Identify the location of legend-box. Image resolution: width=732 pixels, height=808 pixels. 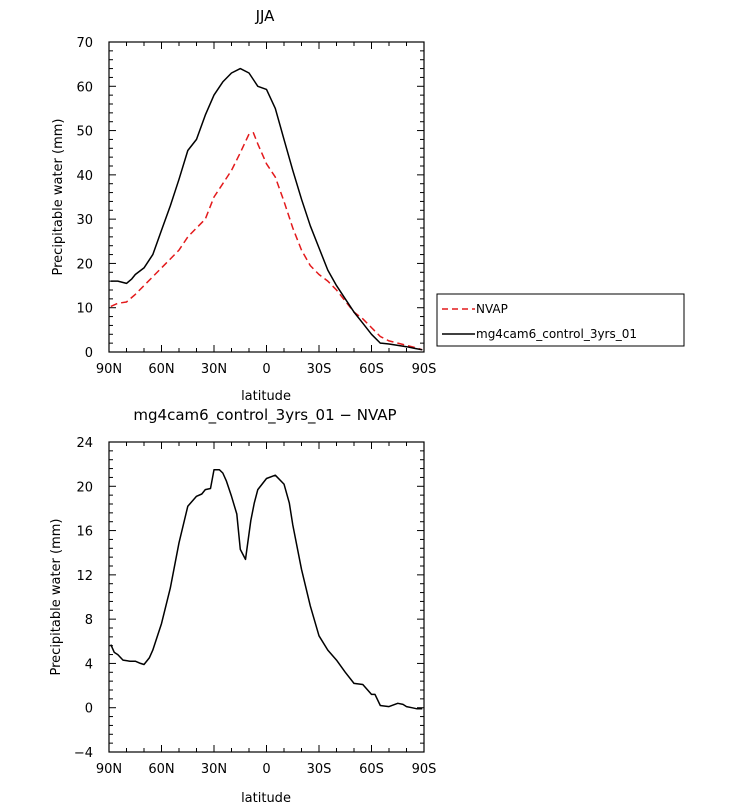
(560, 320).